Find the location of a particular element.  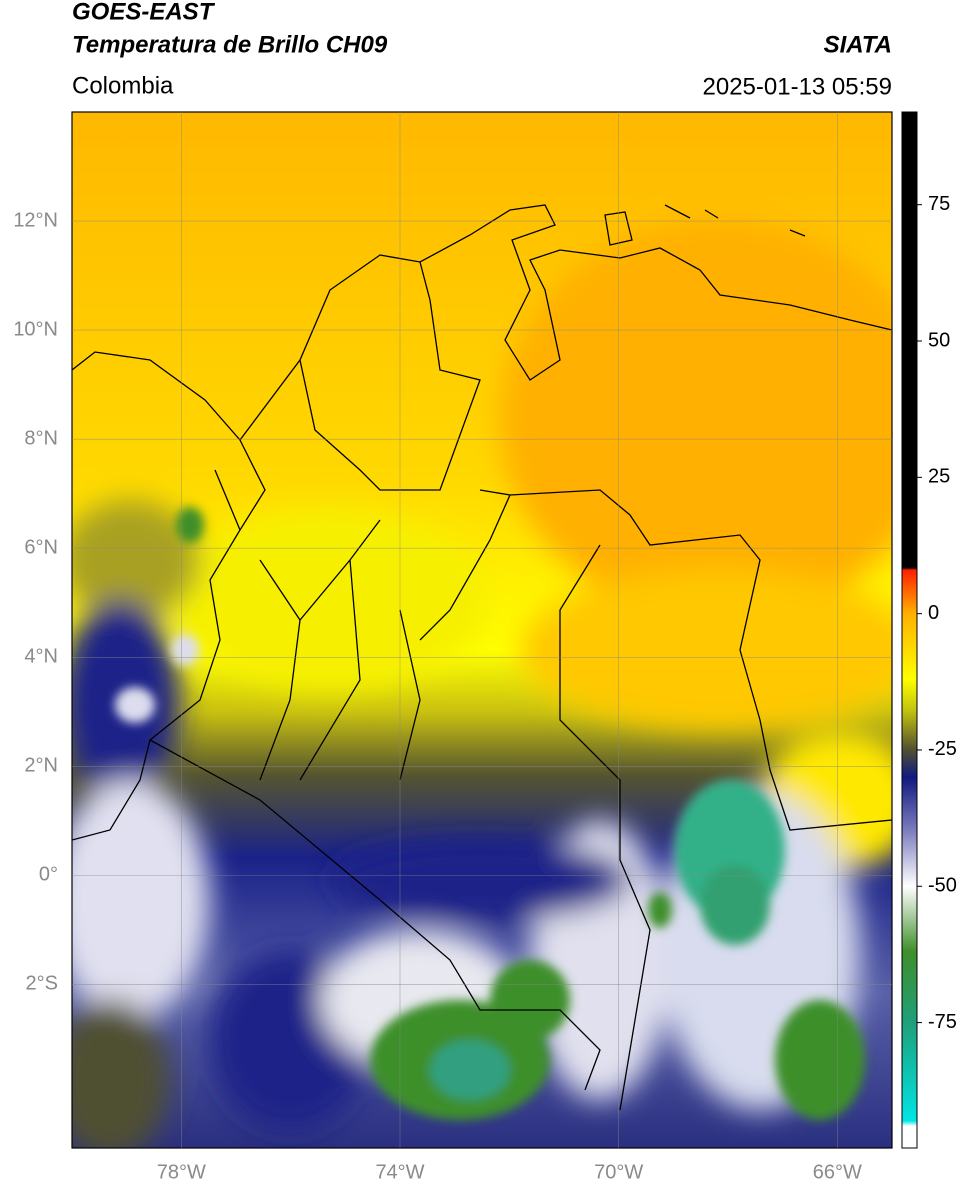

colorbar-tick-label: 0 is located at coordinates (933, 613).